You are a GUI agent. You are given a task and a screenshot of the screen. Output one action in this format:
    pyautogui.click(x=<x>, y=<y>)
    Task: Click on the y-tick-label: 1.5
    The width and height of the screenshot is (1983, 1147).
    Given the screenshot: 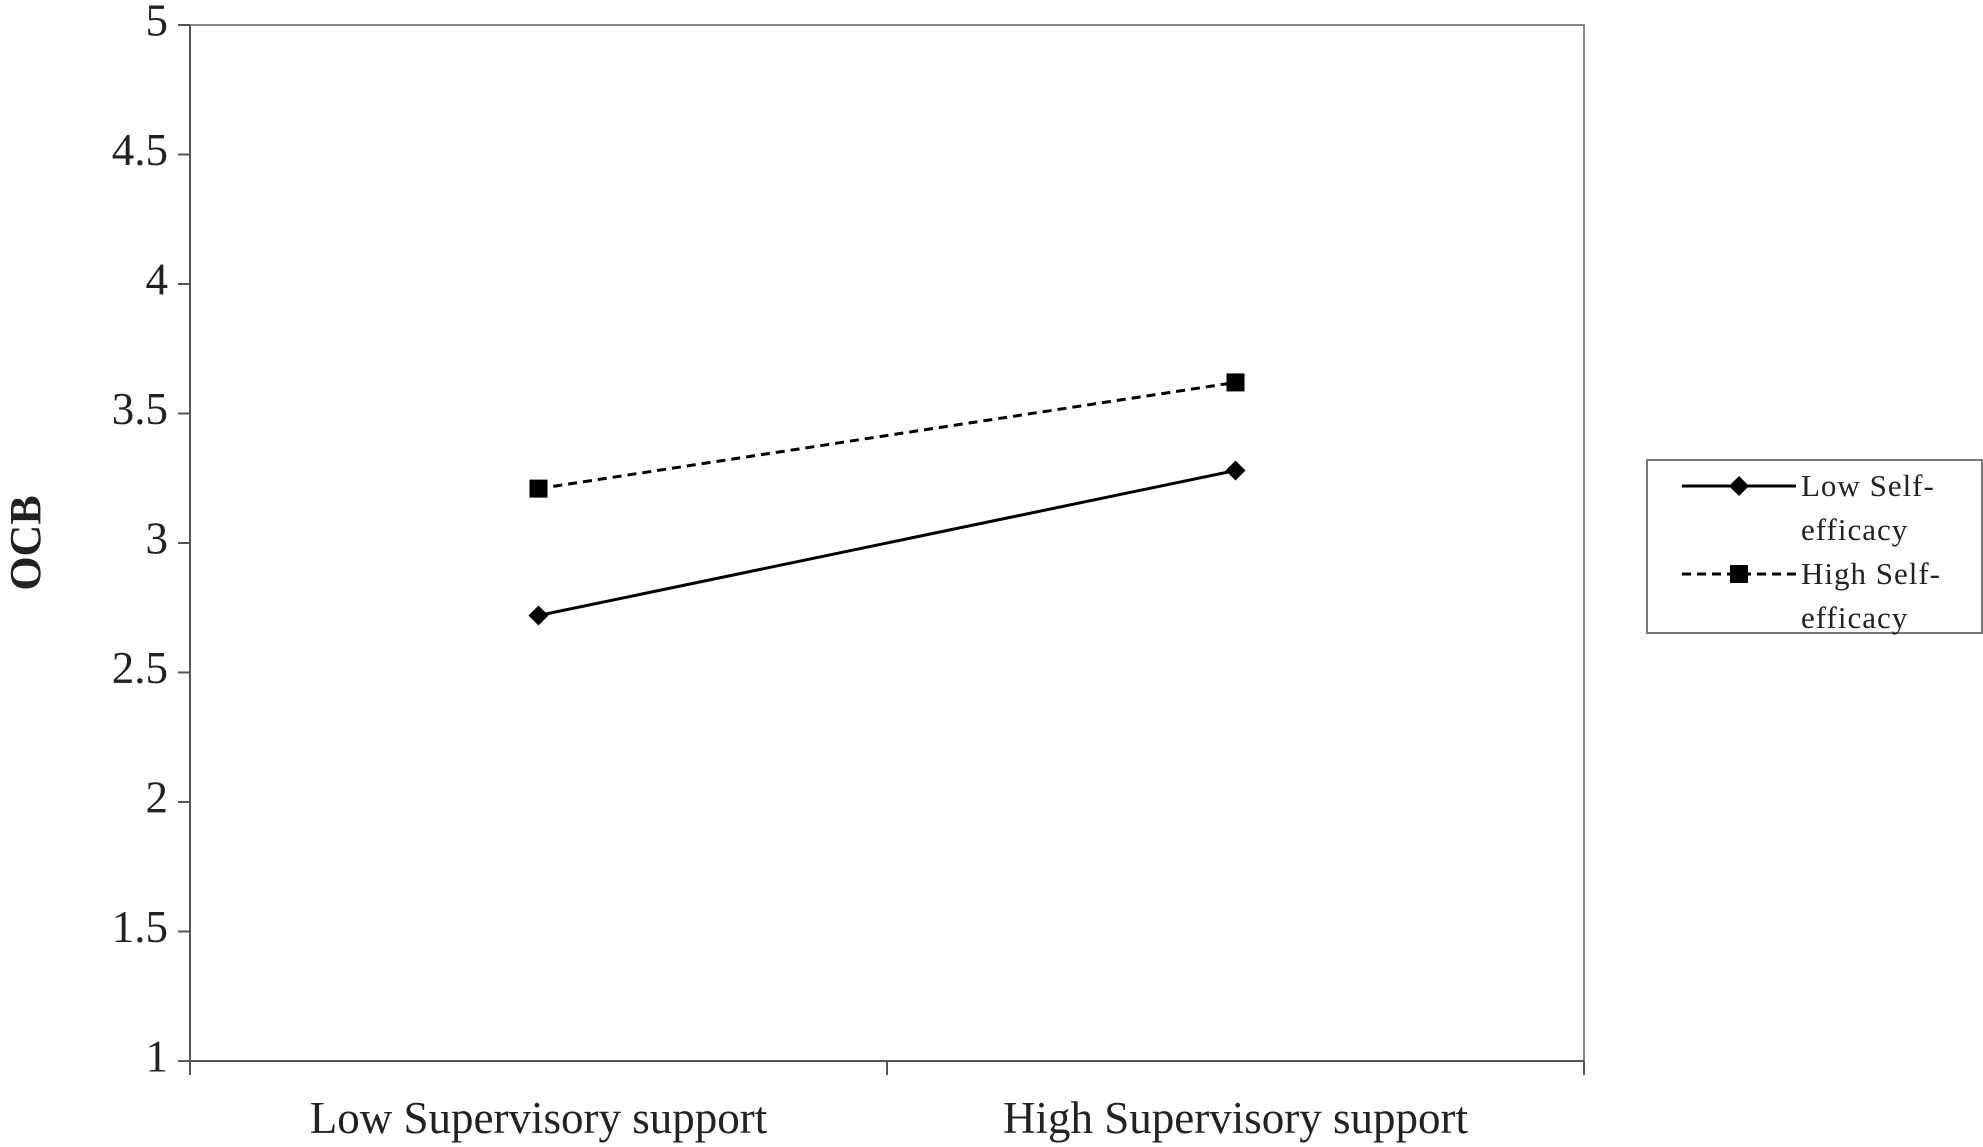 What is the action you would take?
    pyautogui.click(x=140, y=927)
    